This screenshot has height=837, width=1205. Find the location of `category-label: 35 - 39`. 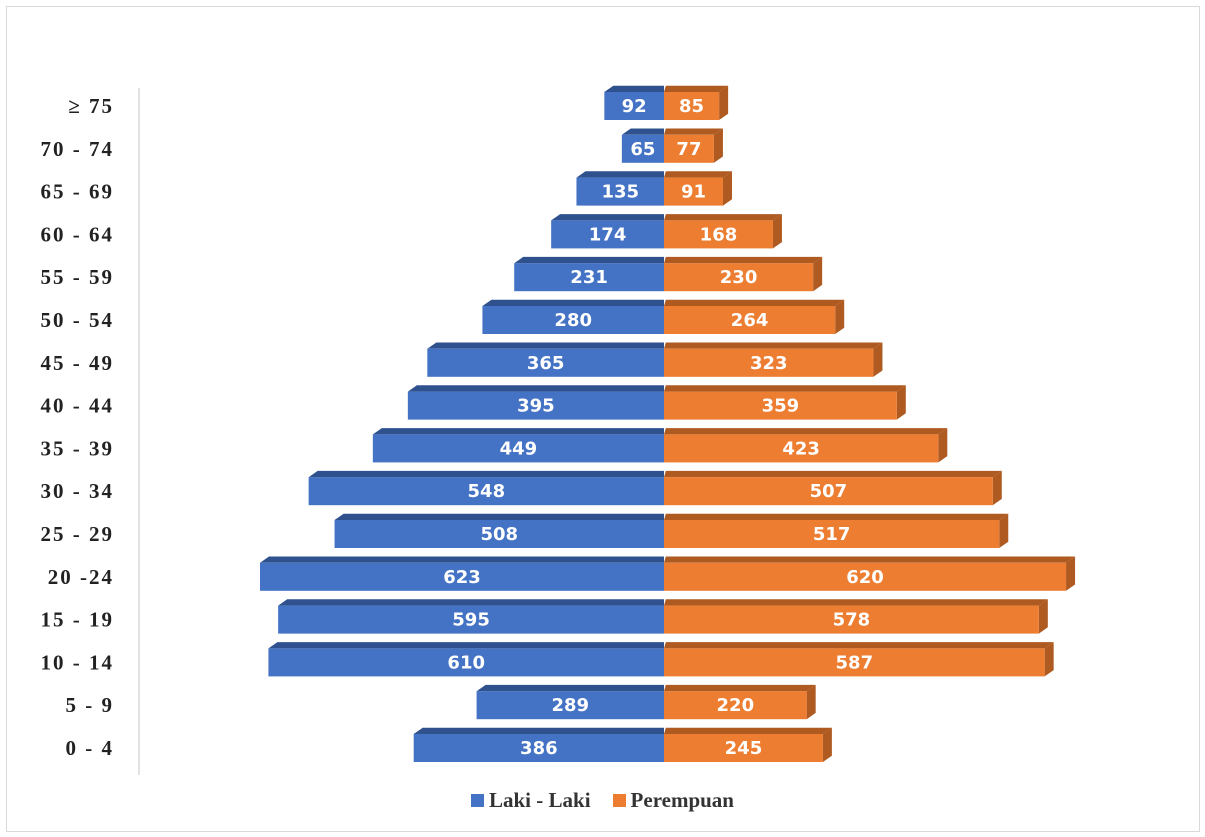

category-label: 35 - 39 is located at coordinates (78, 448).